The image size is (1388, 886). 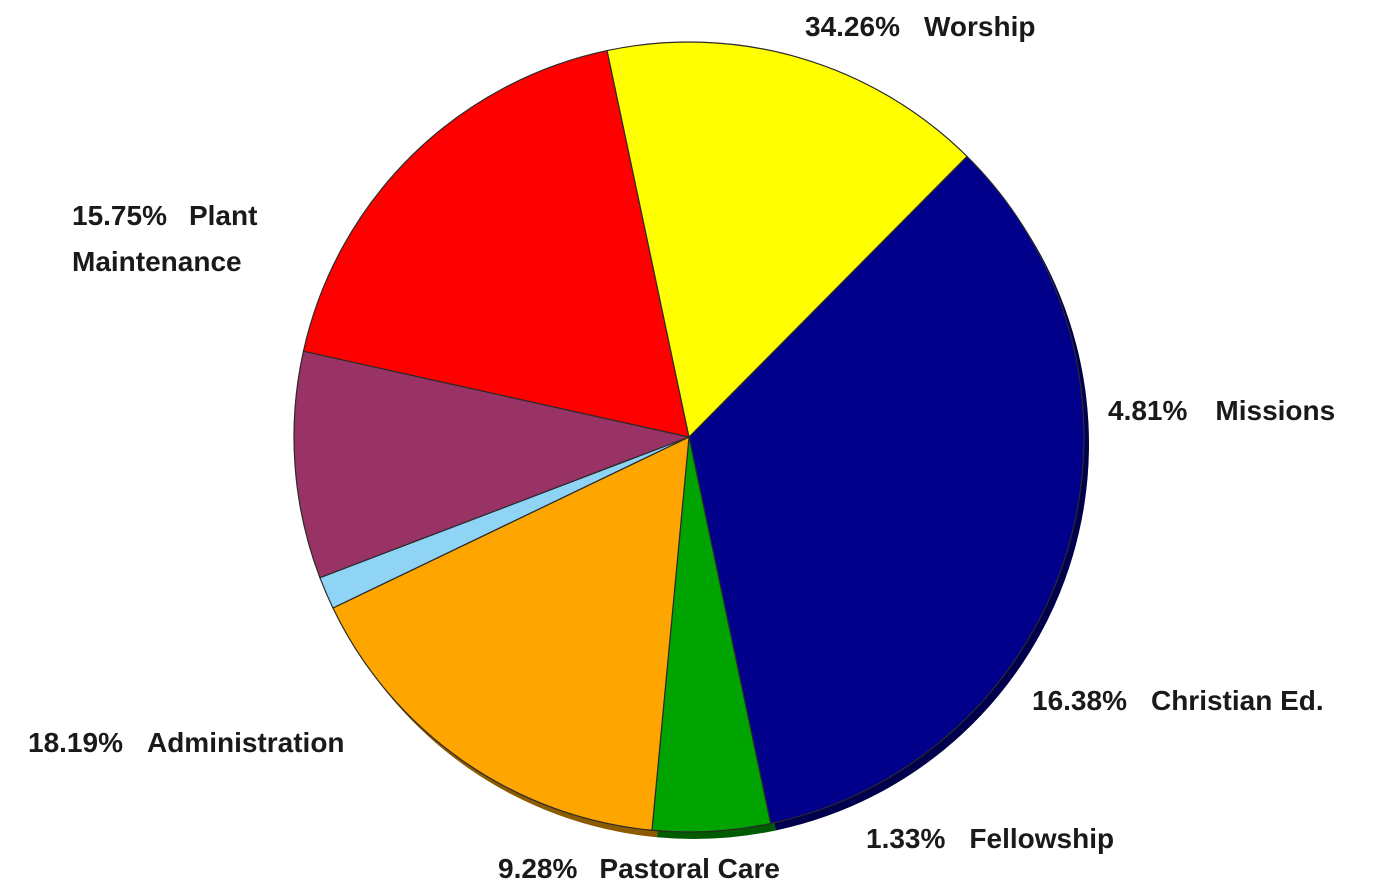 I want to click on slice-label-worship: 34.26% Worship, so click(x=920, y=26).